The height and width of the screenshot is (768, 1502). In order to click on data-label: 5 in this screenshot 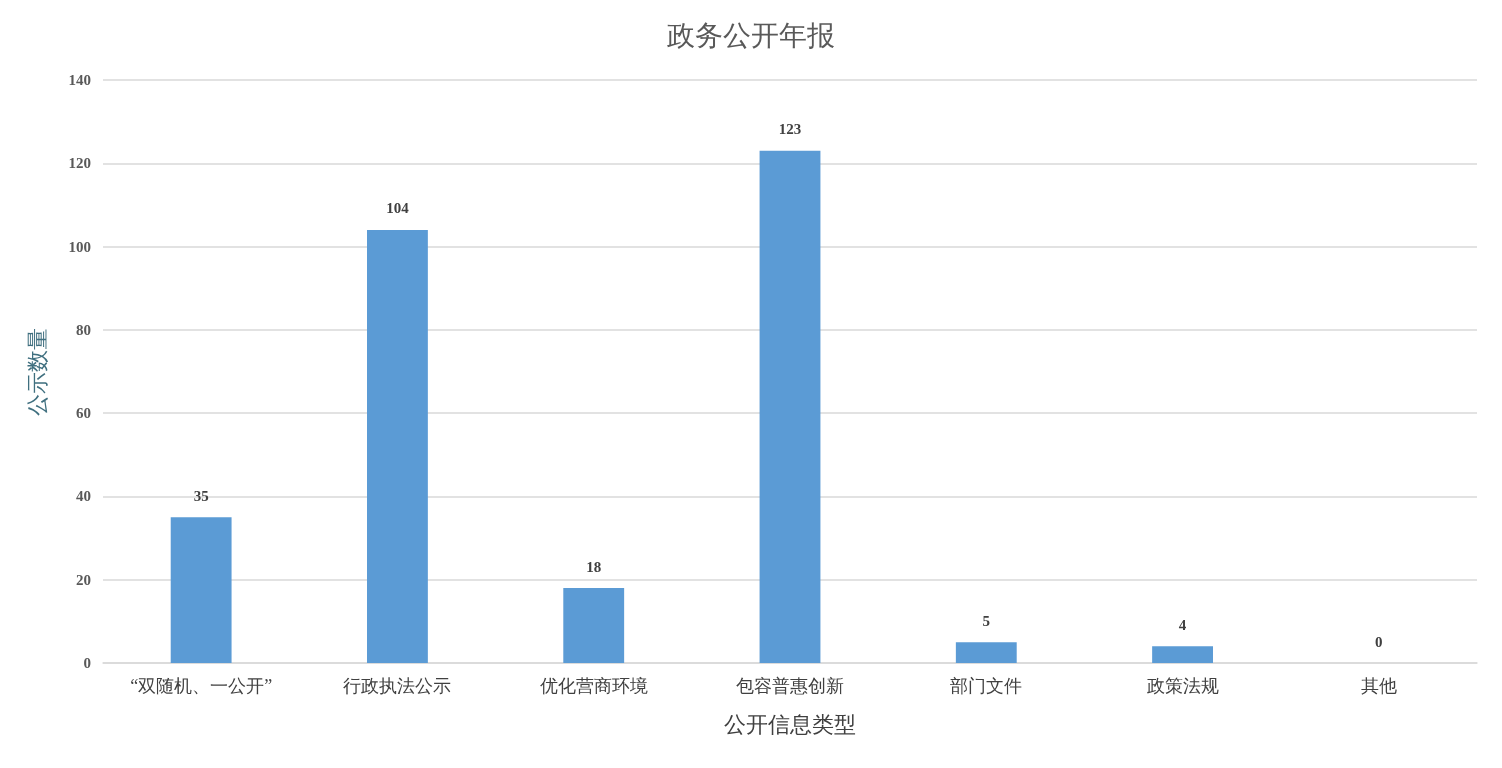, I will do `click(986, 620)`.